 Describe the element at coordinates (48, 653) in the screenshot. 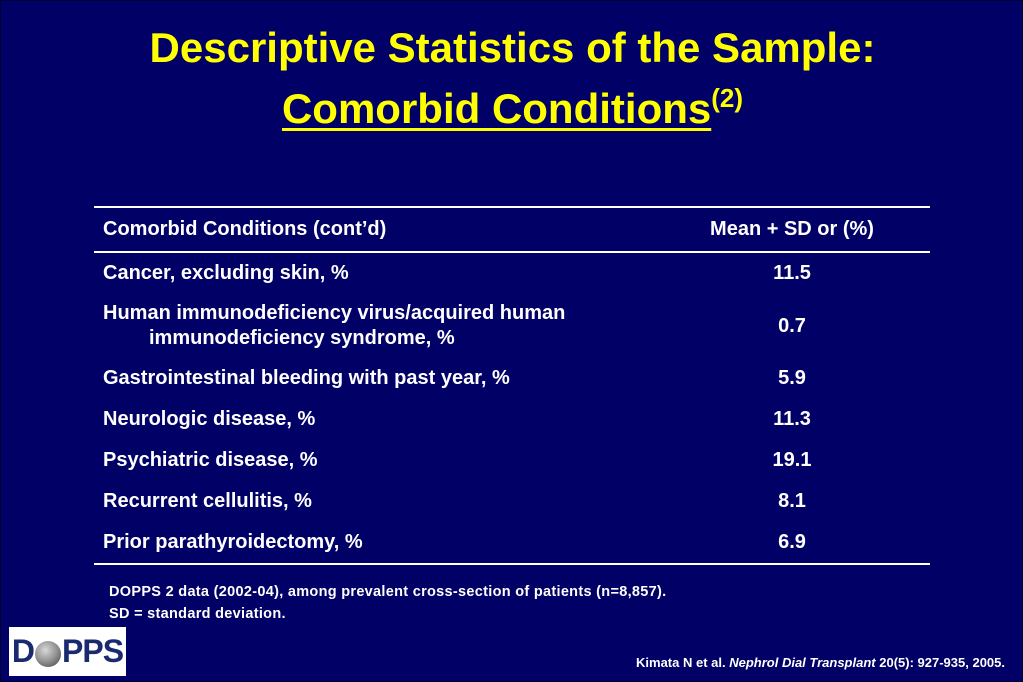

I see `globe-icon` at that location.